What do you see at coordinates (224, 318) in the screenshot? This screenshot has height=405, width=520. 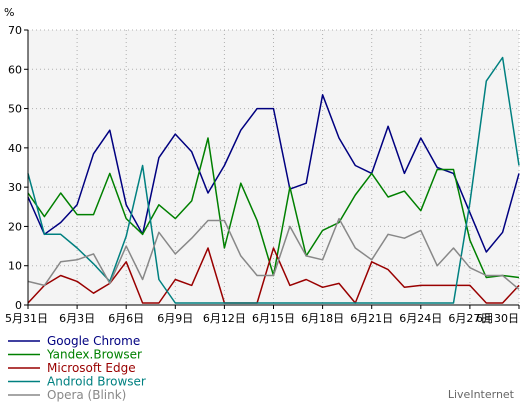 I see `x-tick-label: 6月12日` at bounding box center [224, 318].